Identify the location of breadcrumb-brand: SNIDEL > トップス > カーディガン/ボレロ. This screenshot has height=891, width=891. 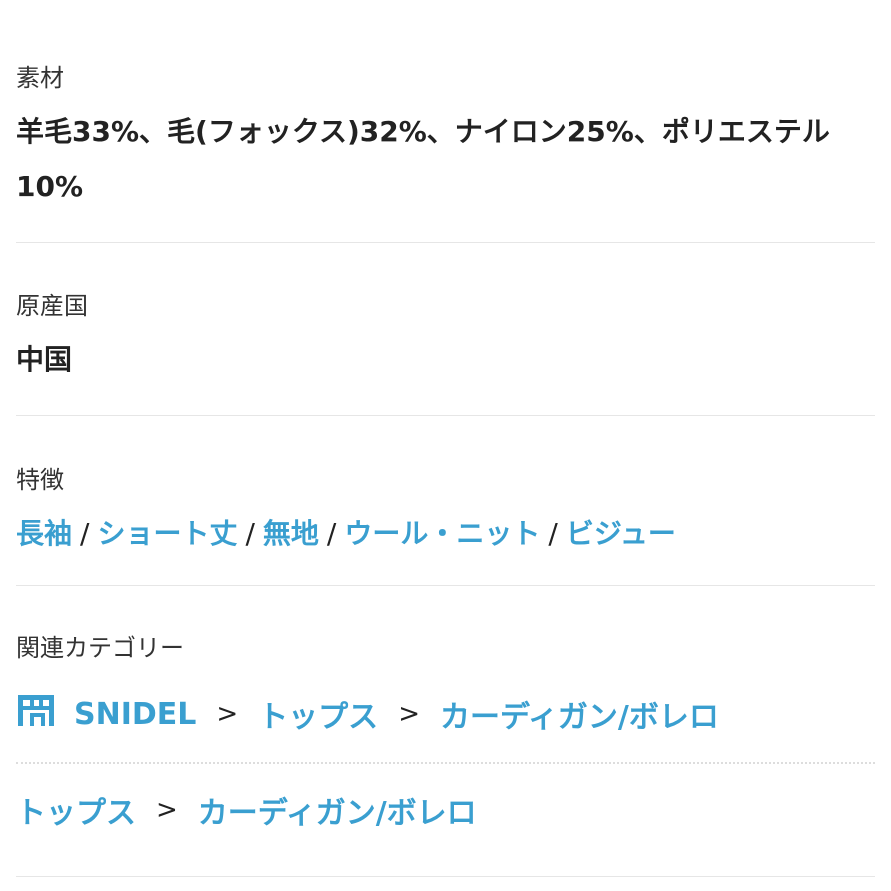
(367, 714).